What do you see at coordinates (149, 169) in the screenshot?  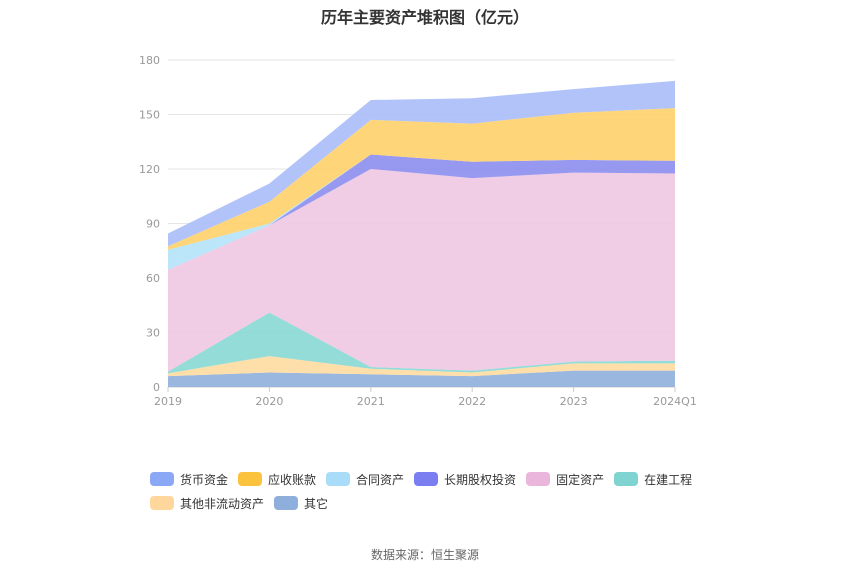 I see `y-tick-label: 120` at bounding box center [149, 169].